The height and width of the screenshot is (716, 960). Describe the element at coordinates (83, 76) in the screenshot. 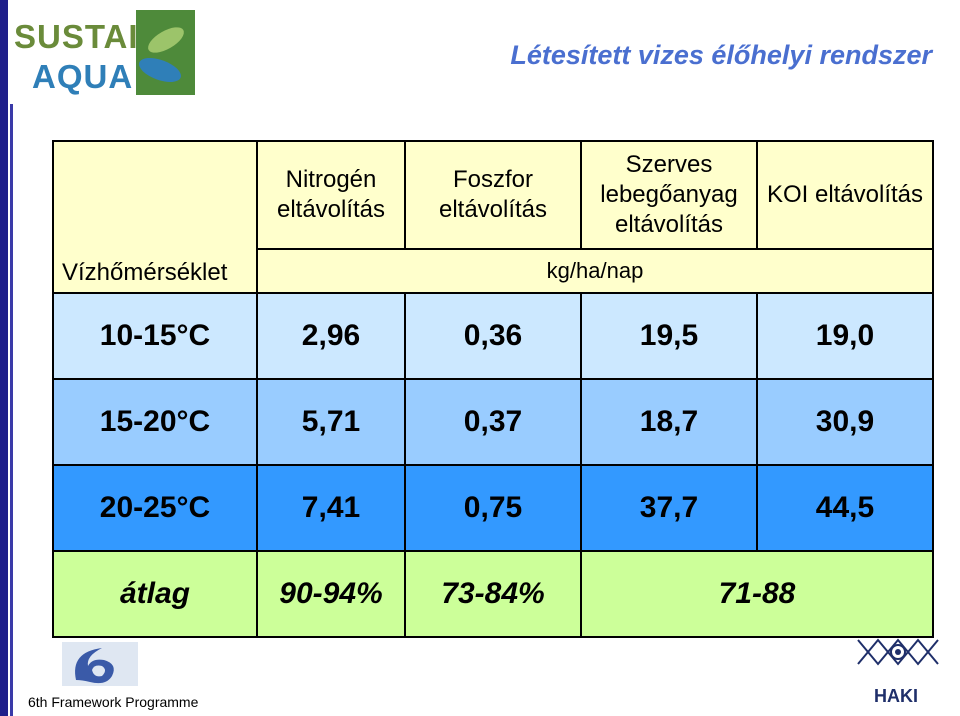

I see `logo-line-2: AQUA` at that location.